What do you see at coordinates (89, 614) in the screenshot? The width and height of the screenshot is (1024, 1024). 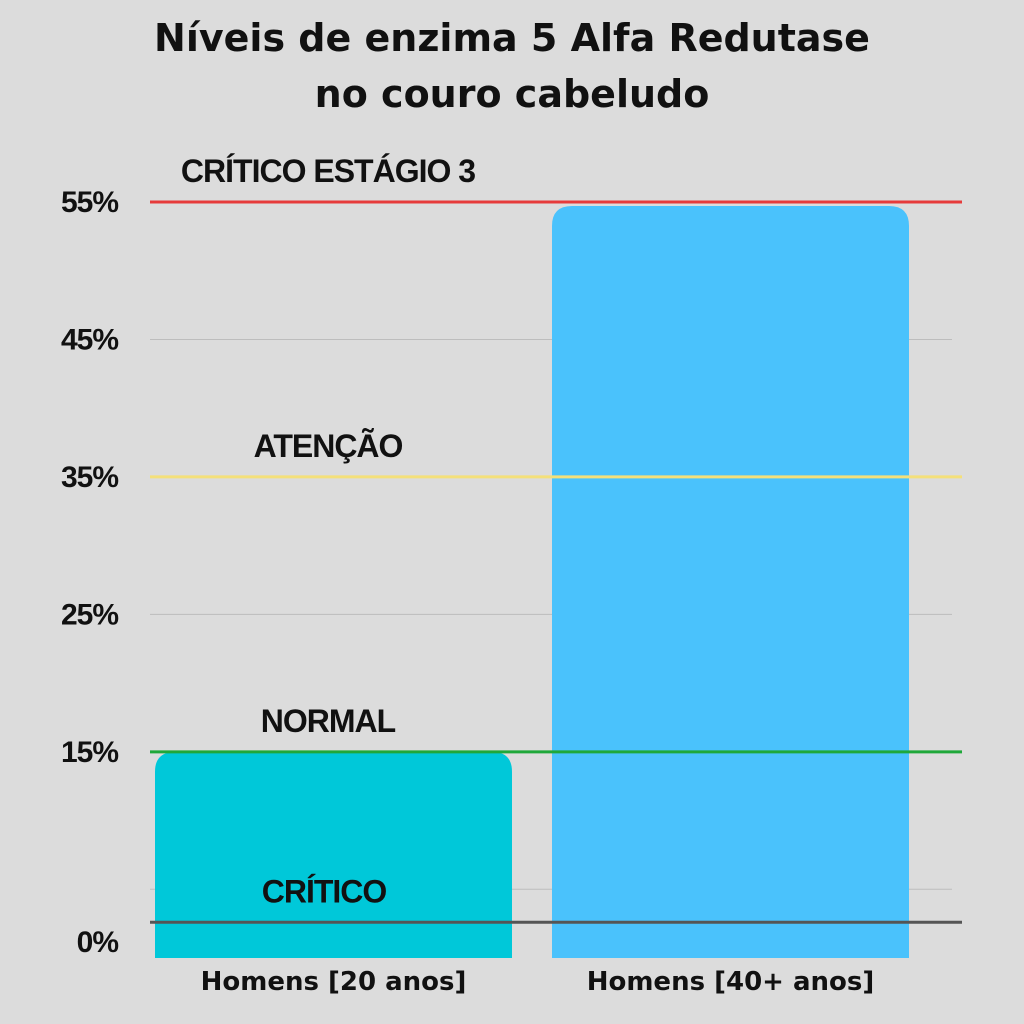 I see `y-tick-label: 25%` at bounding box center [89, 614].